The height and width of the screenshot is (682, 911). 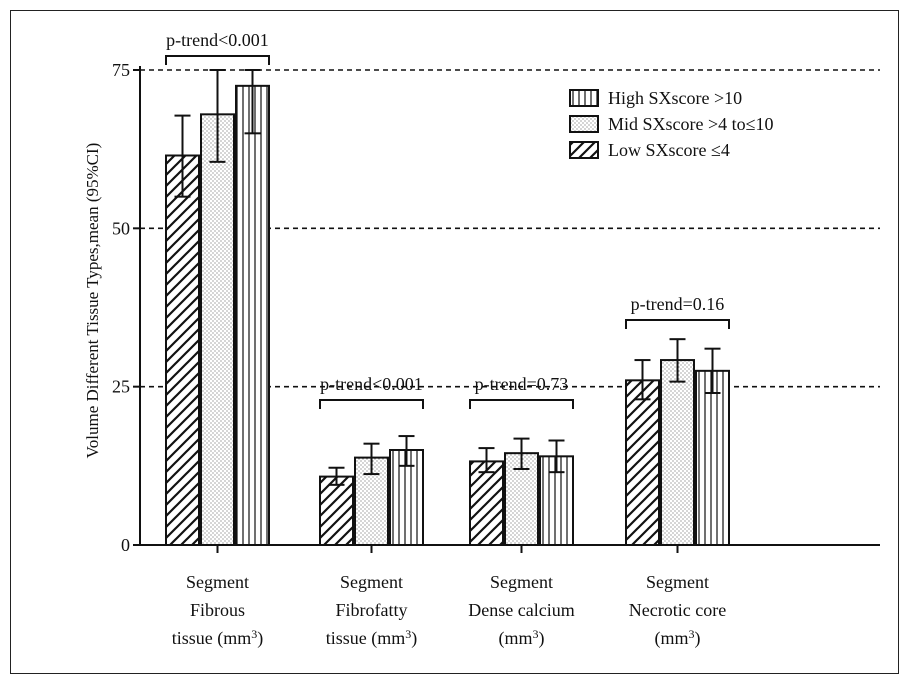 I want to click on y-tick-label: 75, so click(x=121, y=70).